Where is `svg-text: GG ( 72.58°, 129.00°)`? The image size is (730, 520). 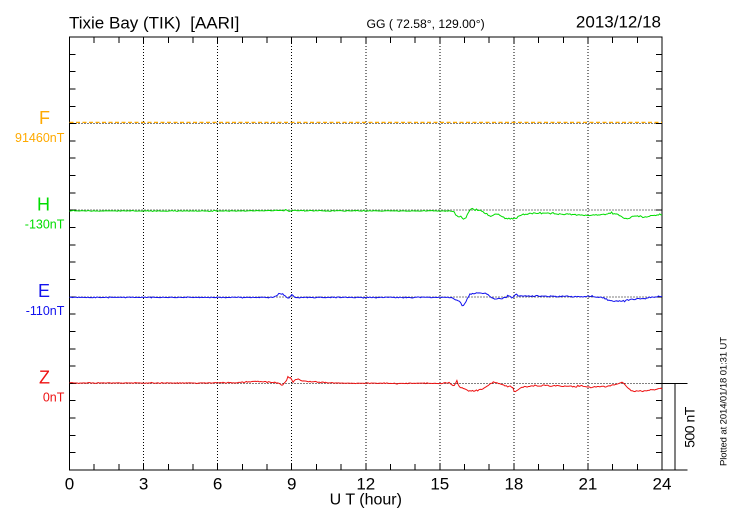 svg-text: GG ( 72.58°, 129.00°) is located at coordinates (426, 24).